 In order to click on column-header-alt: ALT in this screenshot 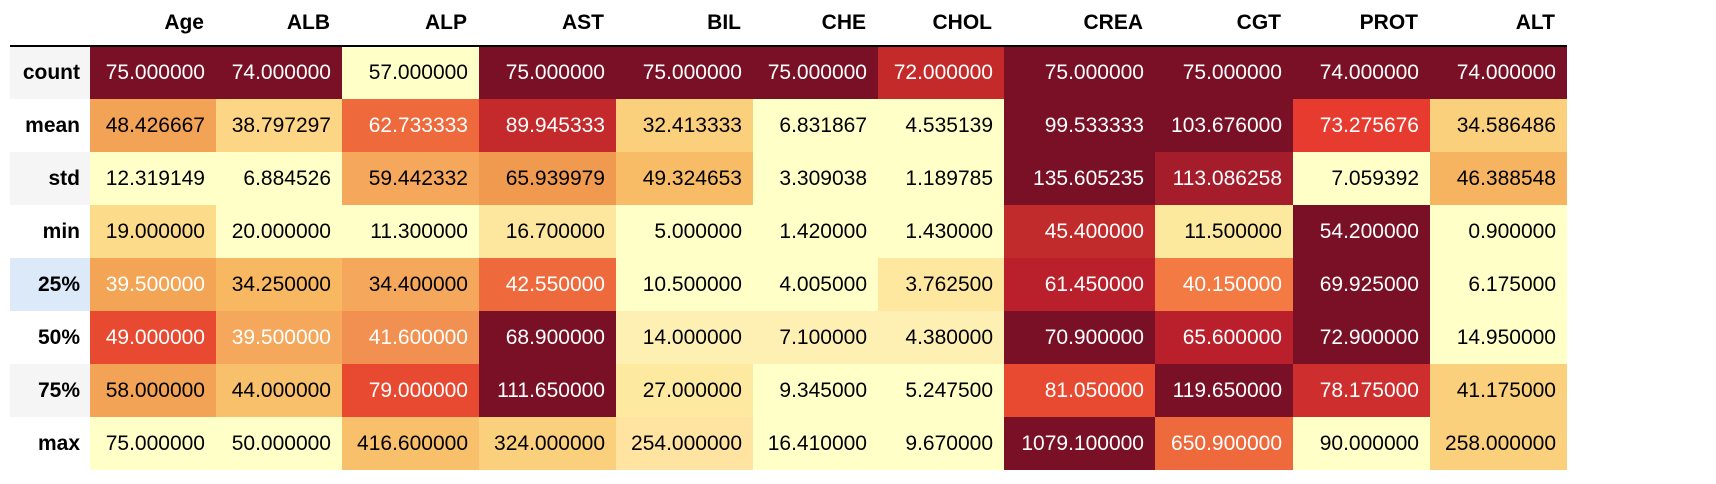, I will do `click(1498, 23)`.